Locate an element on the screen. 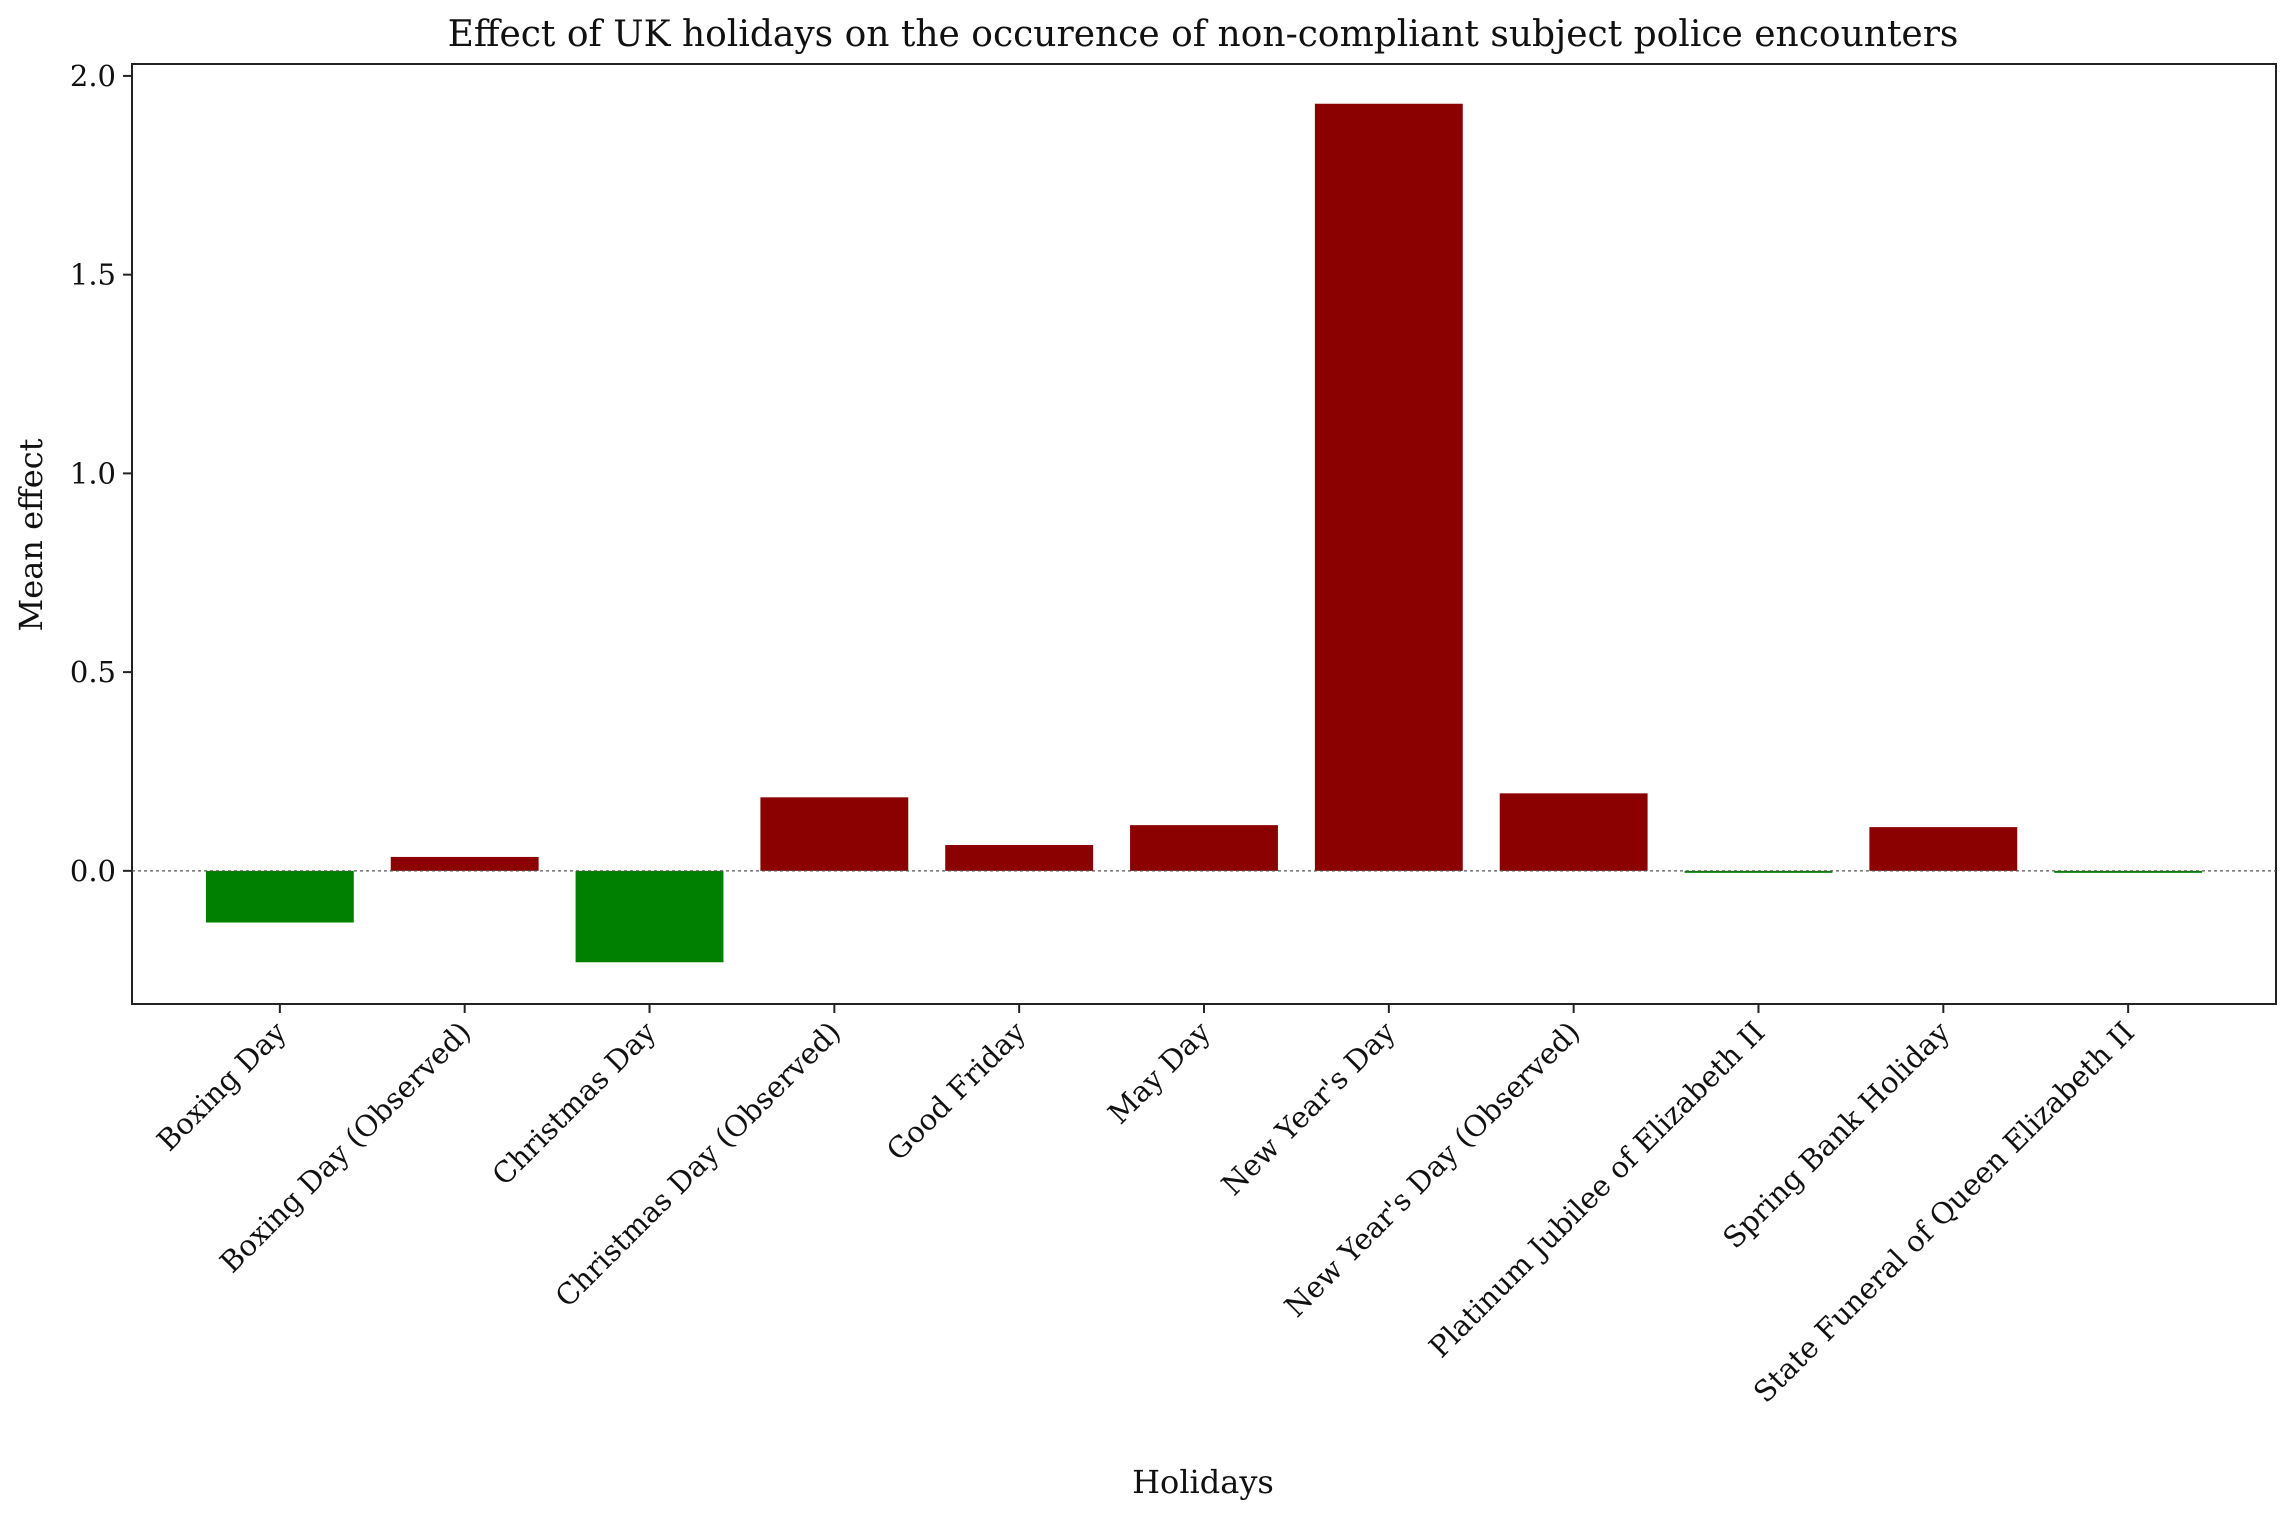 Image resolution: width=2296 pixels, height=1520 pixels. y-tick-label-1: 0.5 is located at coordinates (93, 672).